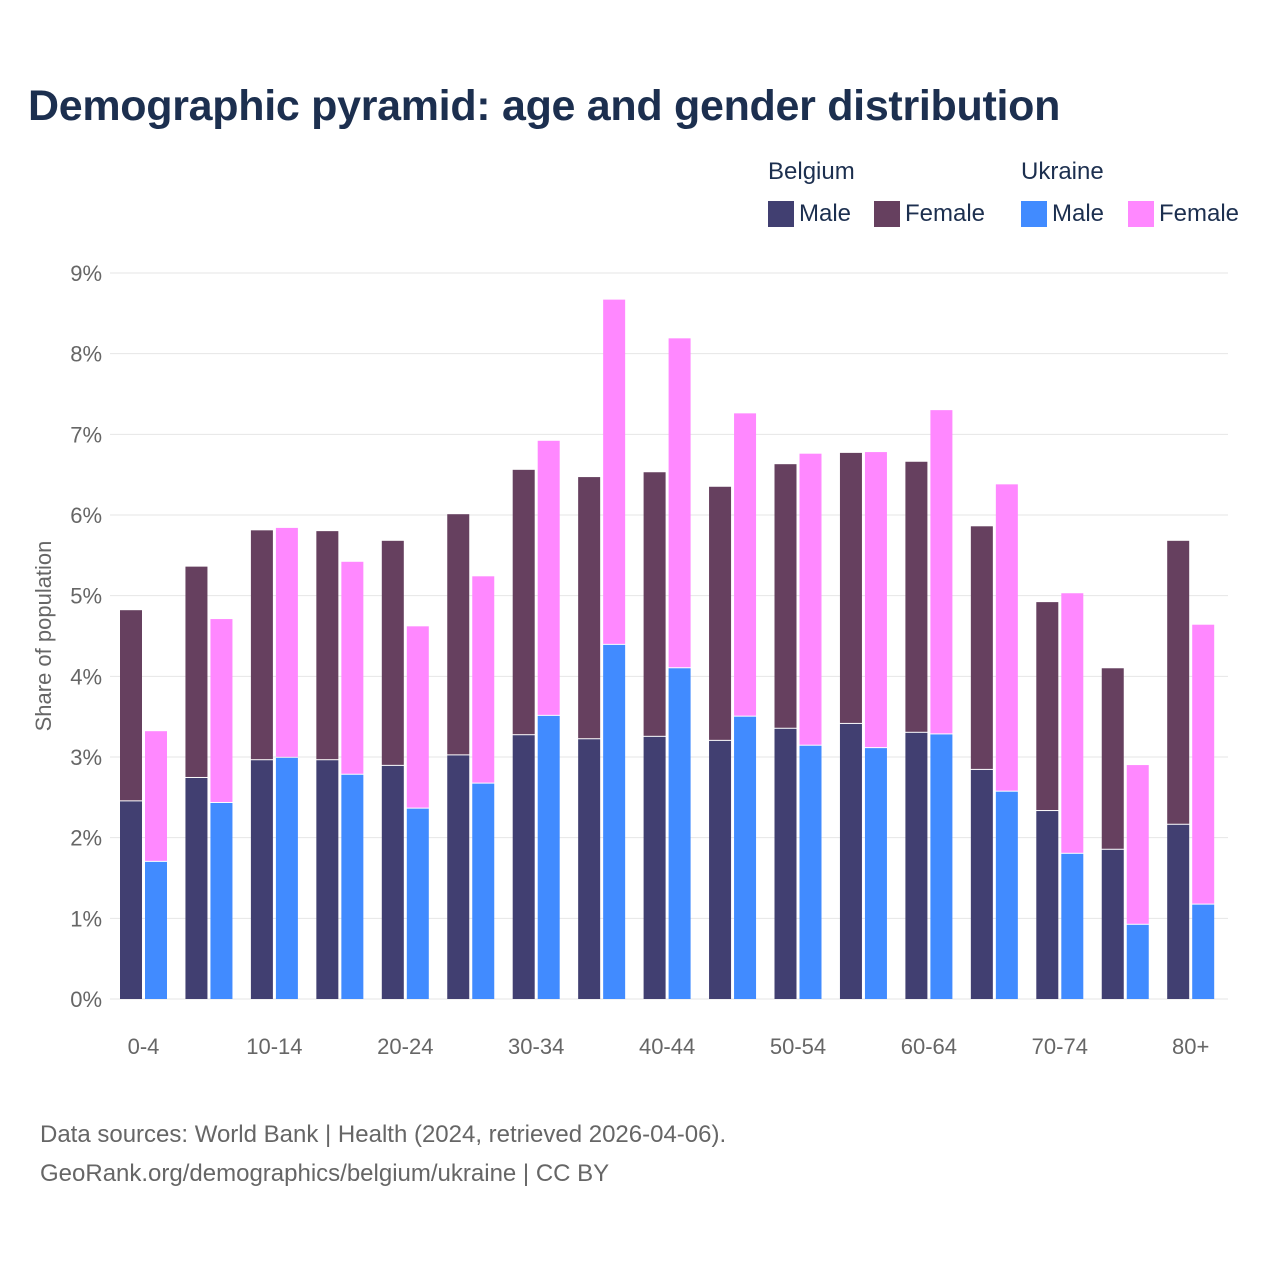 The height and width of the screenshot is (1280, 1280). I want to click on legend-ukraine-female: Female, so click(1183, 214).